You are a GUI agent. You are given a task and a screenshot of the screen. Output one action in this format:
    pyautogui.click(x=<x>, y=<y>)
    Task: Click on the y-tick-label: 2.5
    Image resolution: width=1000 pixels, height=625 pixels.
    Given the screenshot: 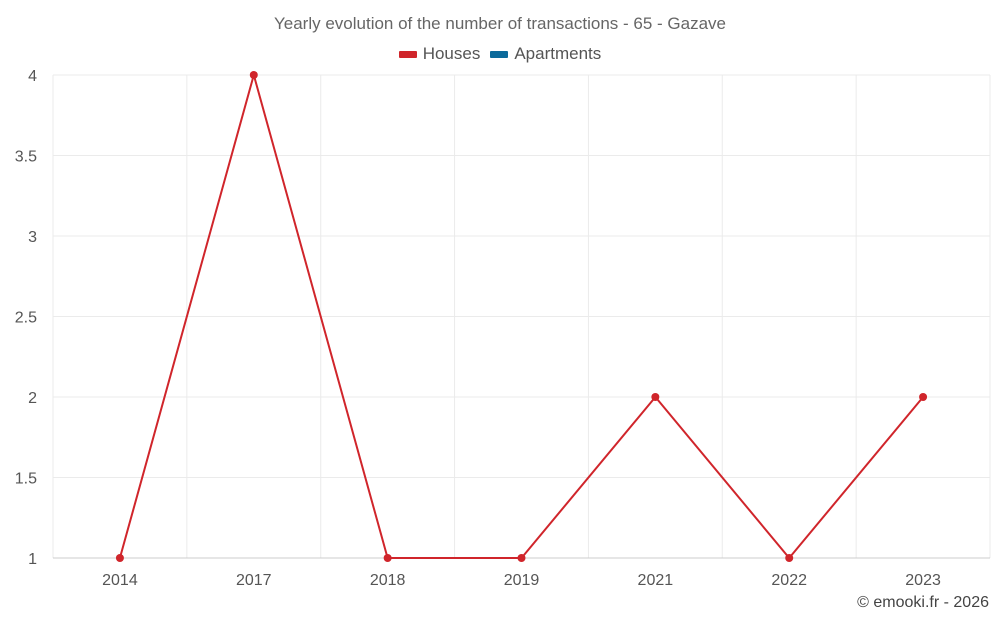 What is the action you would take?
    pyautogui.click(x=26, y=318)
    